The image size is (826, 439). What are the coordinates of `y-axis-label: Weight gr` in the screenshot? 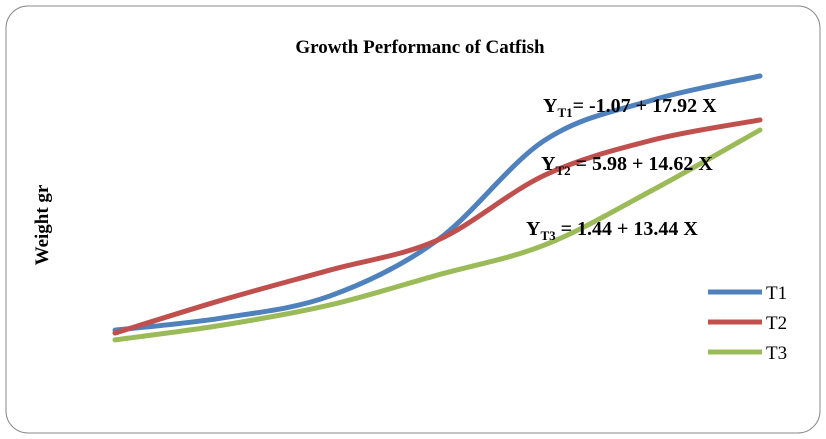 It's located at (42, 224).